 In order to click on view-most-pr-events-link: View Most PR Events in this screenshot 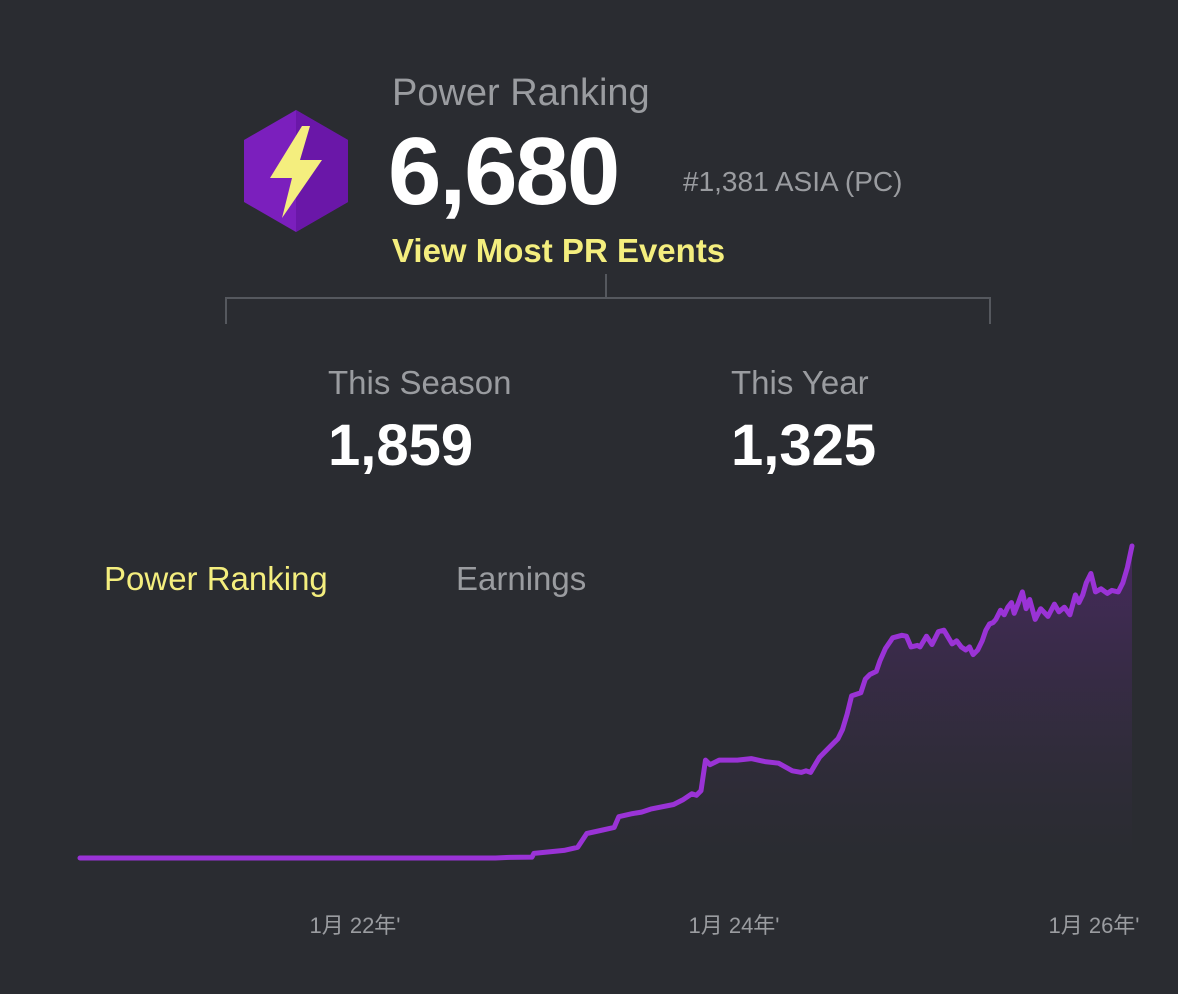, I will do `click(559, 250)`.